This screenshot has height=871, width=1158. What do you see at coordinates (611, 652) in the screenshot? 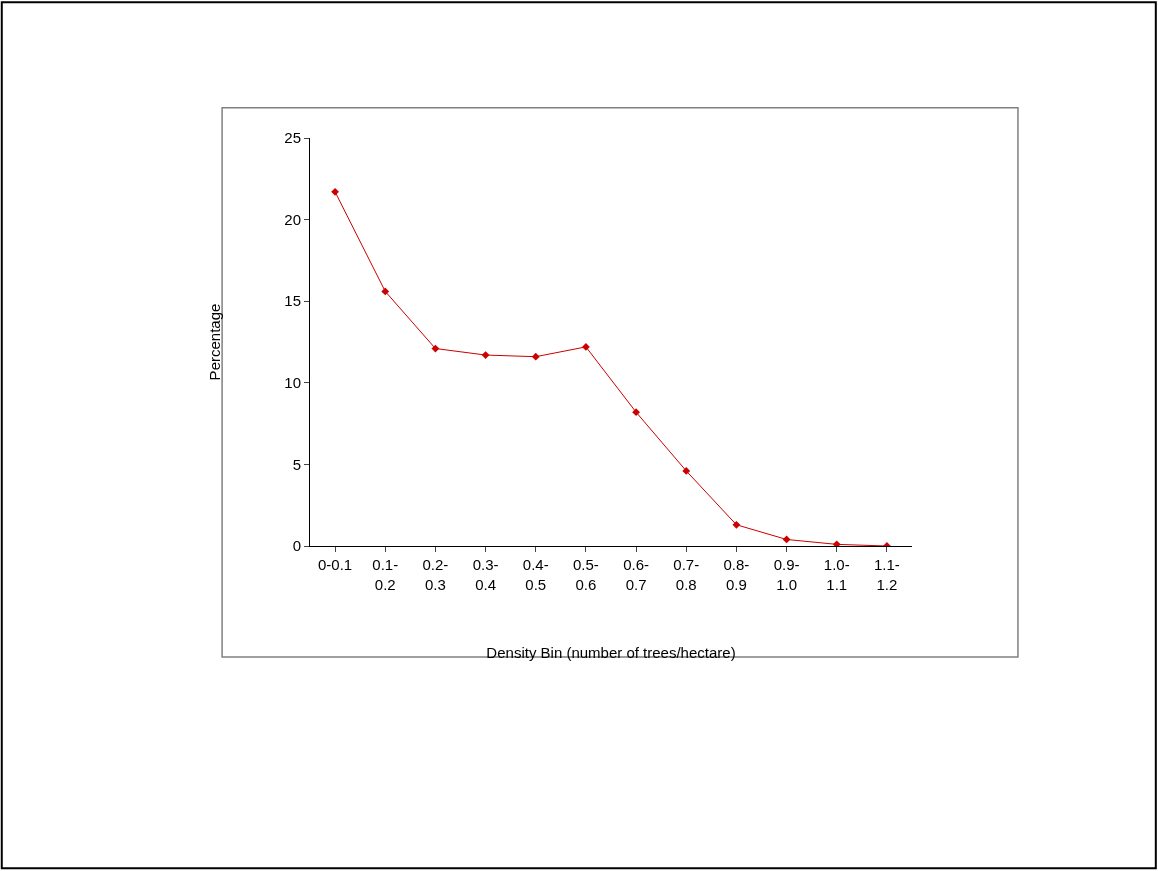
I see `x-axis-title: Density Bin (number of trees/hectare)` at bounding box center [611, 652].